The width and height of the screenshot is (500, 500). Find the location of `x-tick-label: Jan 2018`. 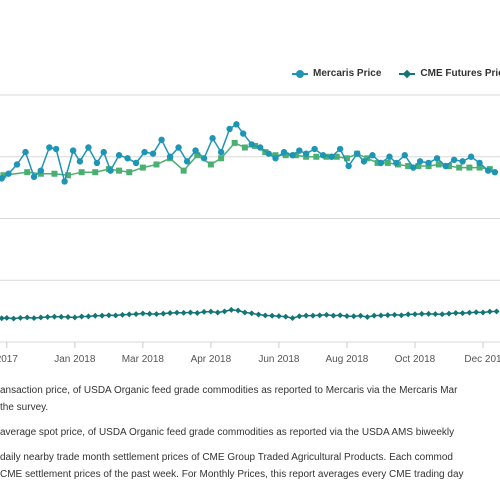

x-tick-label: Jan 2018 is located at coordinates (75, 359).